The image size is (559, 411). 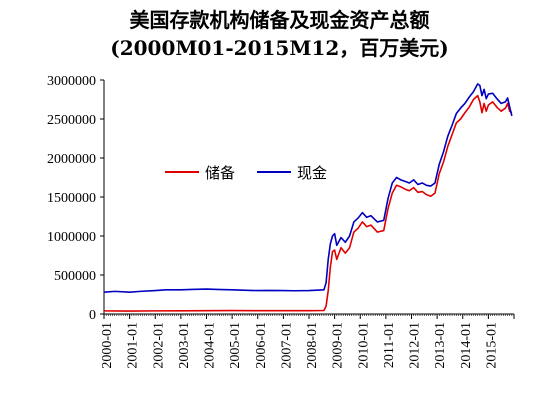 What do you see at coordinates (261, 345) in the screenshot?
I see `x-tick-label: 2006-01` at bounding box center [261, 345].